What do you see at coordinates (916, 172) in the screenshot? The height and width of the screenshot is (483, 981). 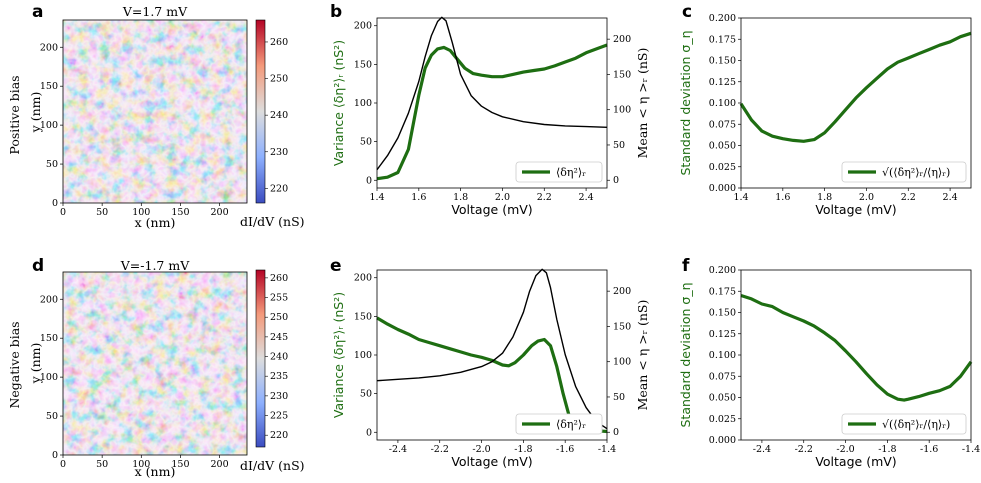 I see `legend-label: √(⟨δη²⟩ᵣ/⟨η⟩ᵣ)` at bounding box center [916, 172].